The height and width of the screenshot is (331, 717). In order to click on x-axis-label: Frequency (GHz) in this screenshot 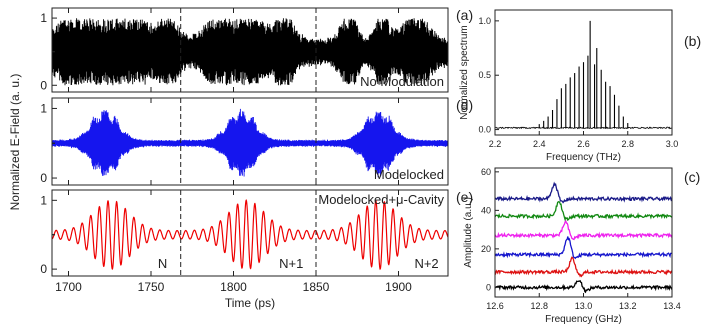, I will do `click(583, 319)`.